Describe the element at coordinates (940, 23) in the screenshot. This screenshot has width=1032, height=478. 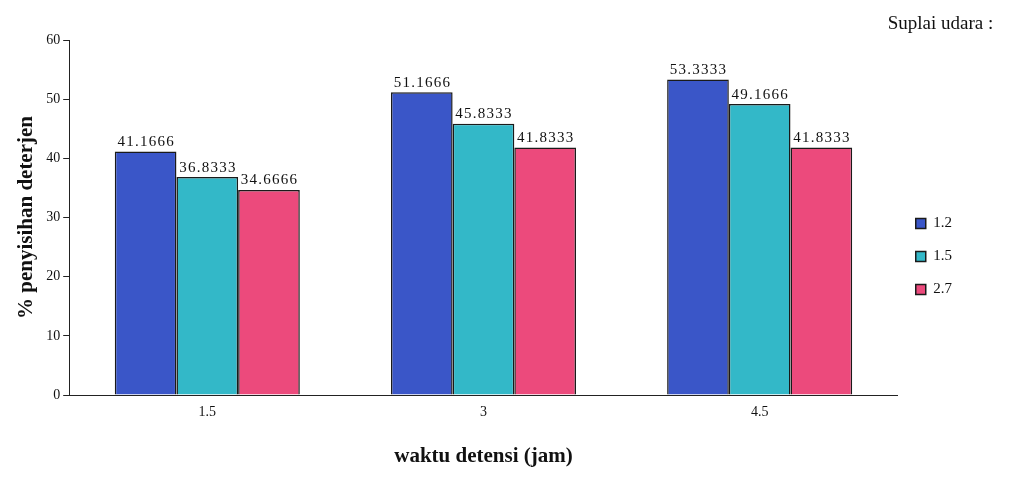
I see `legend-title: Suplai udara :` at that location.